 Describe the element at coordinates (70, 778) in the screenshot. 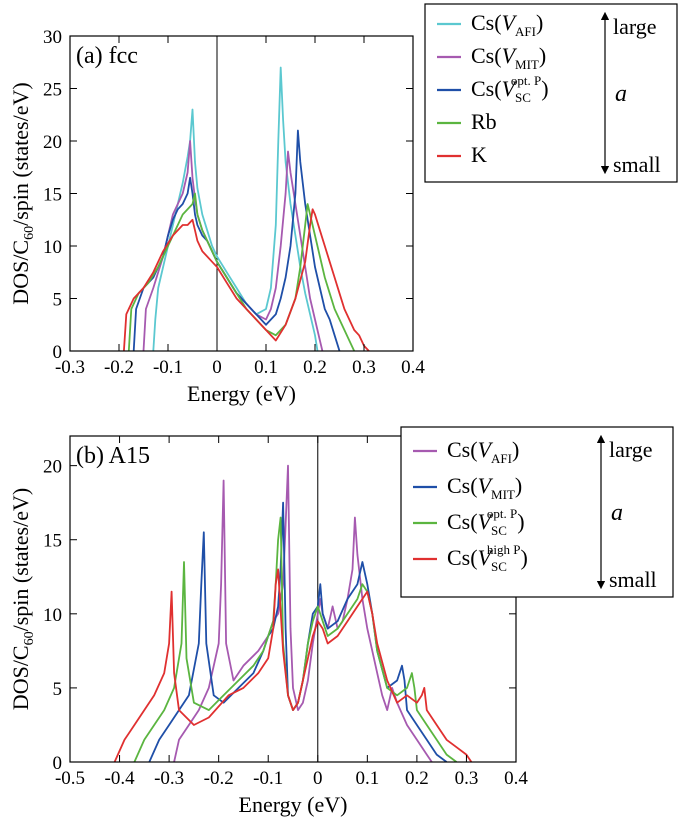

I see `x-tick-label: -0.5` at that location.